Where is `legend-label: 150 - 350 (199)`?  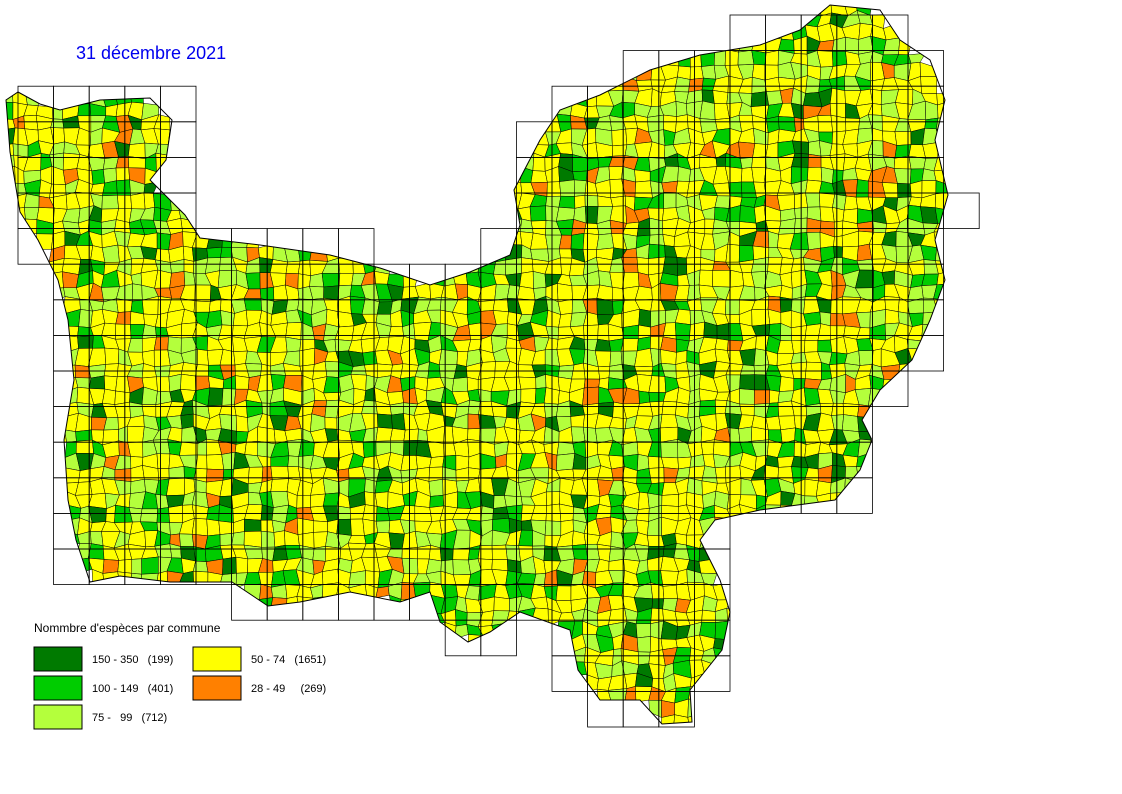 legend-label: 150 - 350 (199) is located at coordinates (132, 660).